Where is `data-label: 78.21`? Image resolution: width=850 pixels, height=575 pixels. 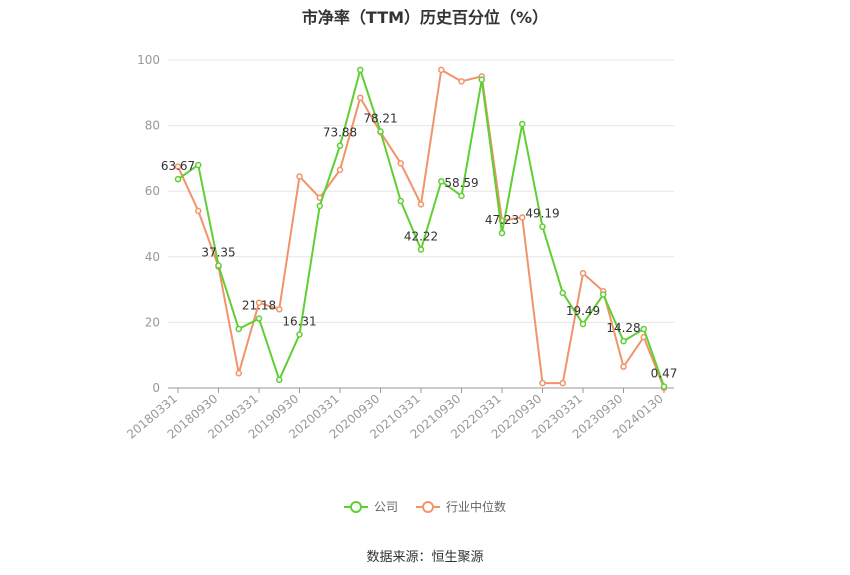
data-label: 78.21 is located at coordinates (380, 118).